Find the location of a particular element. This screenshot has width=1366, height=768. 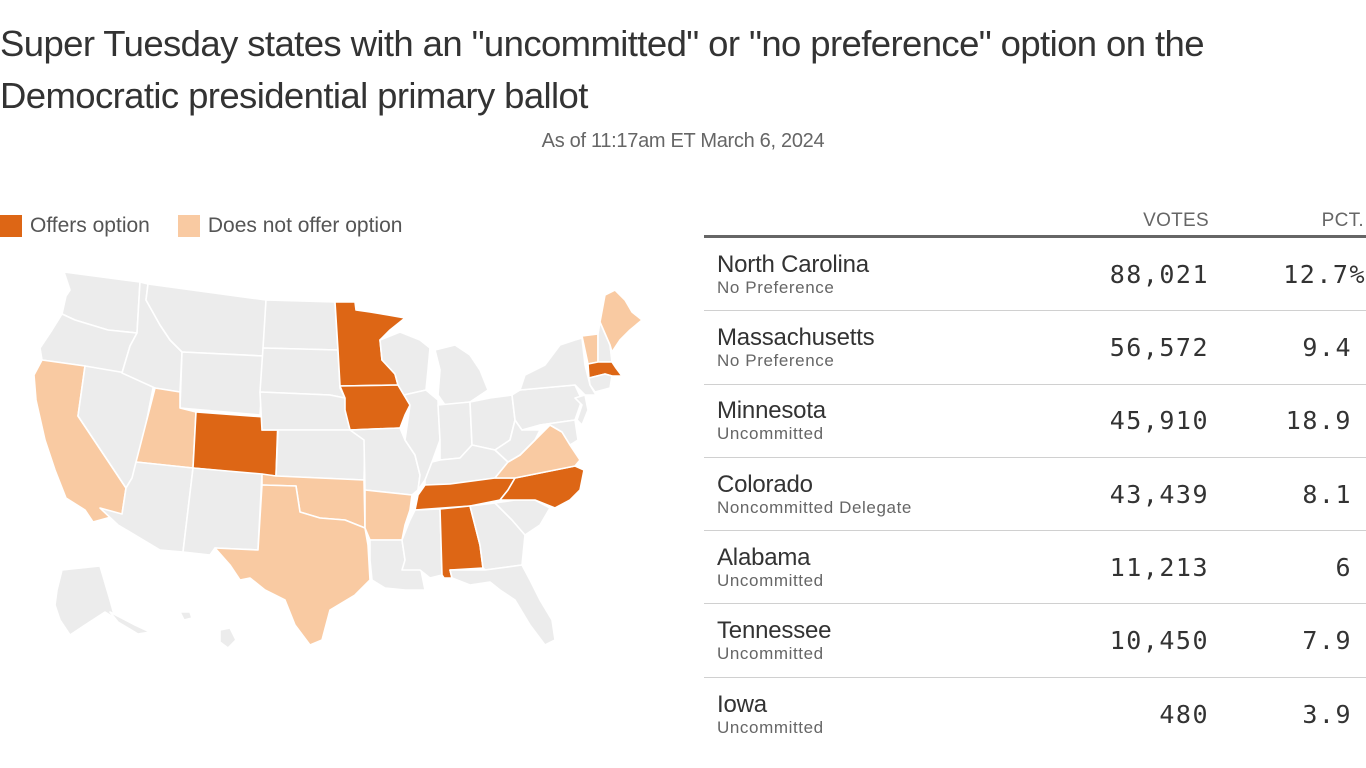

state-new-york is located at coordinates (558, 366).